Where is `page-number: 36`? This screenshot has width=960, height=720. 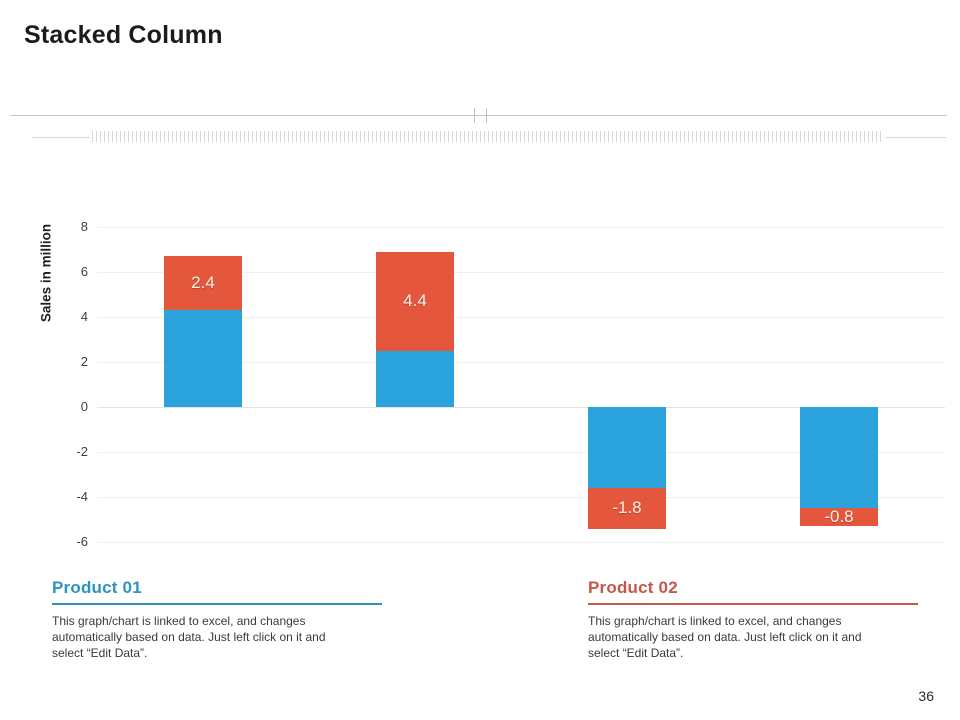 page-number: 36 is located at coordinates (926, 696).